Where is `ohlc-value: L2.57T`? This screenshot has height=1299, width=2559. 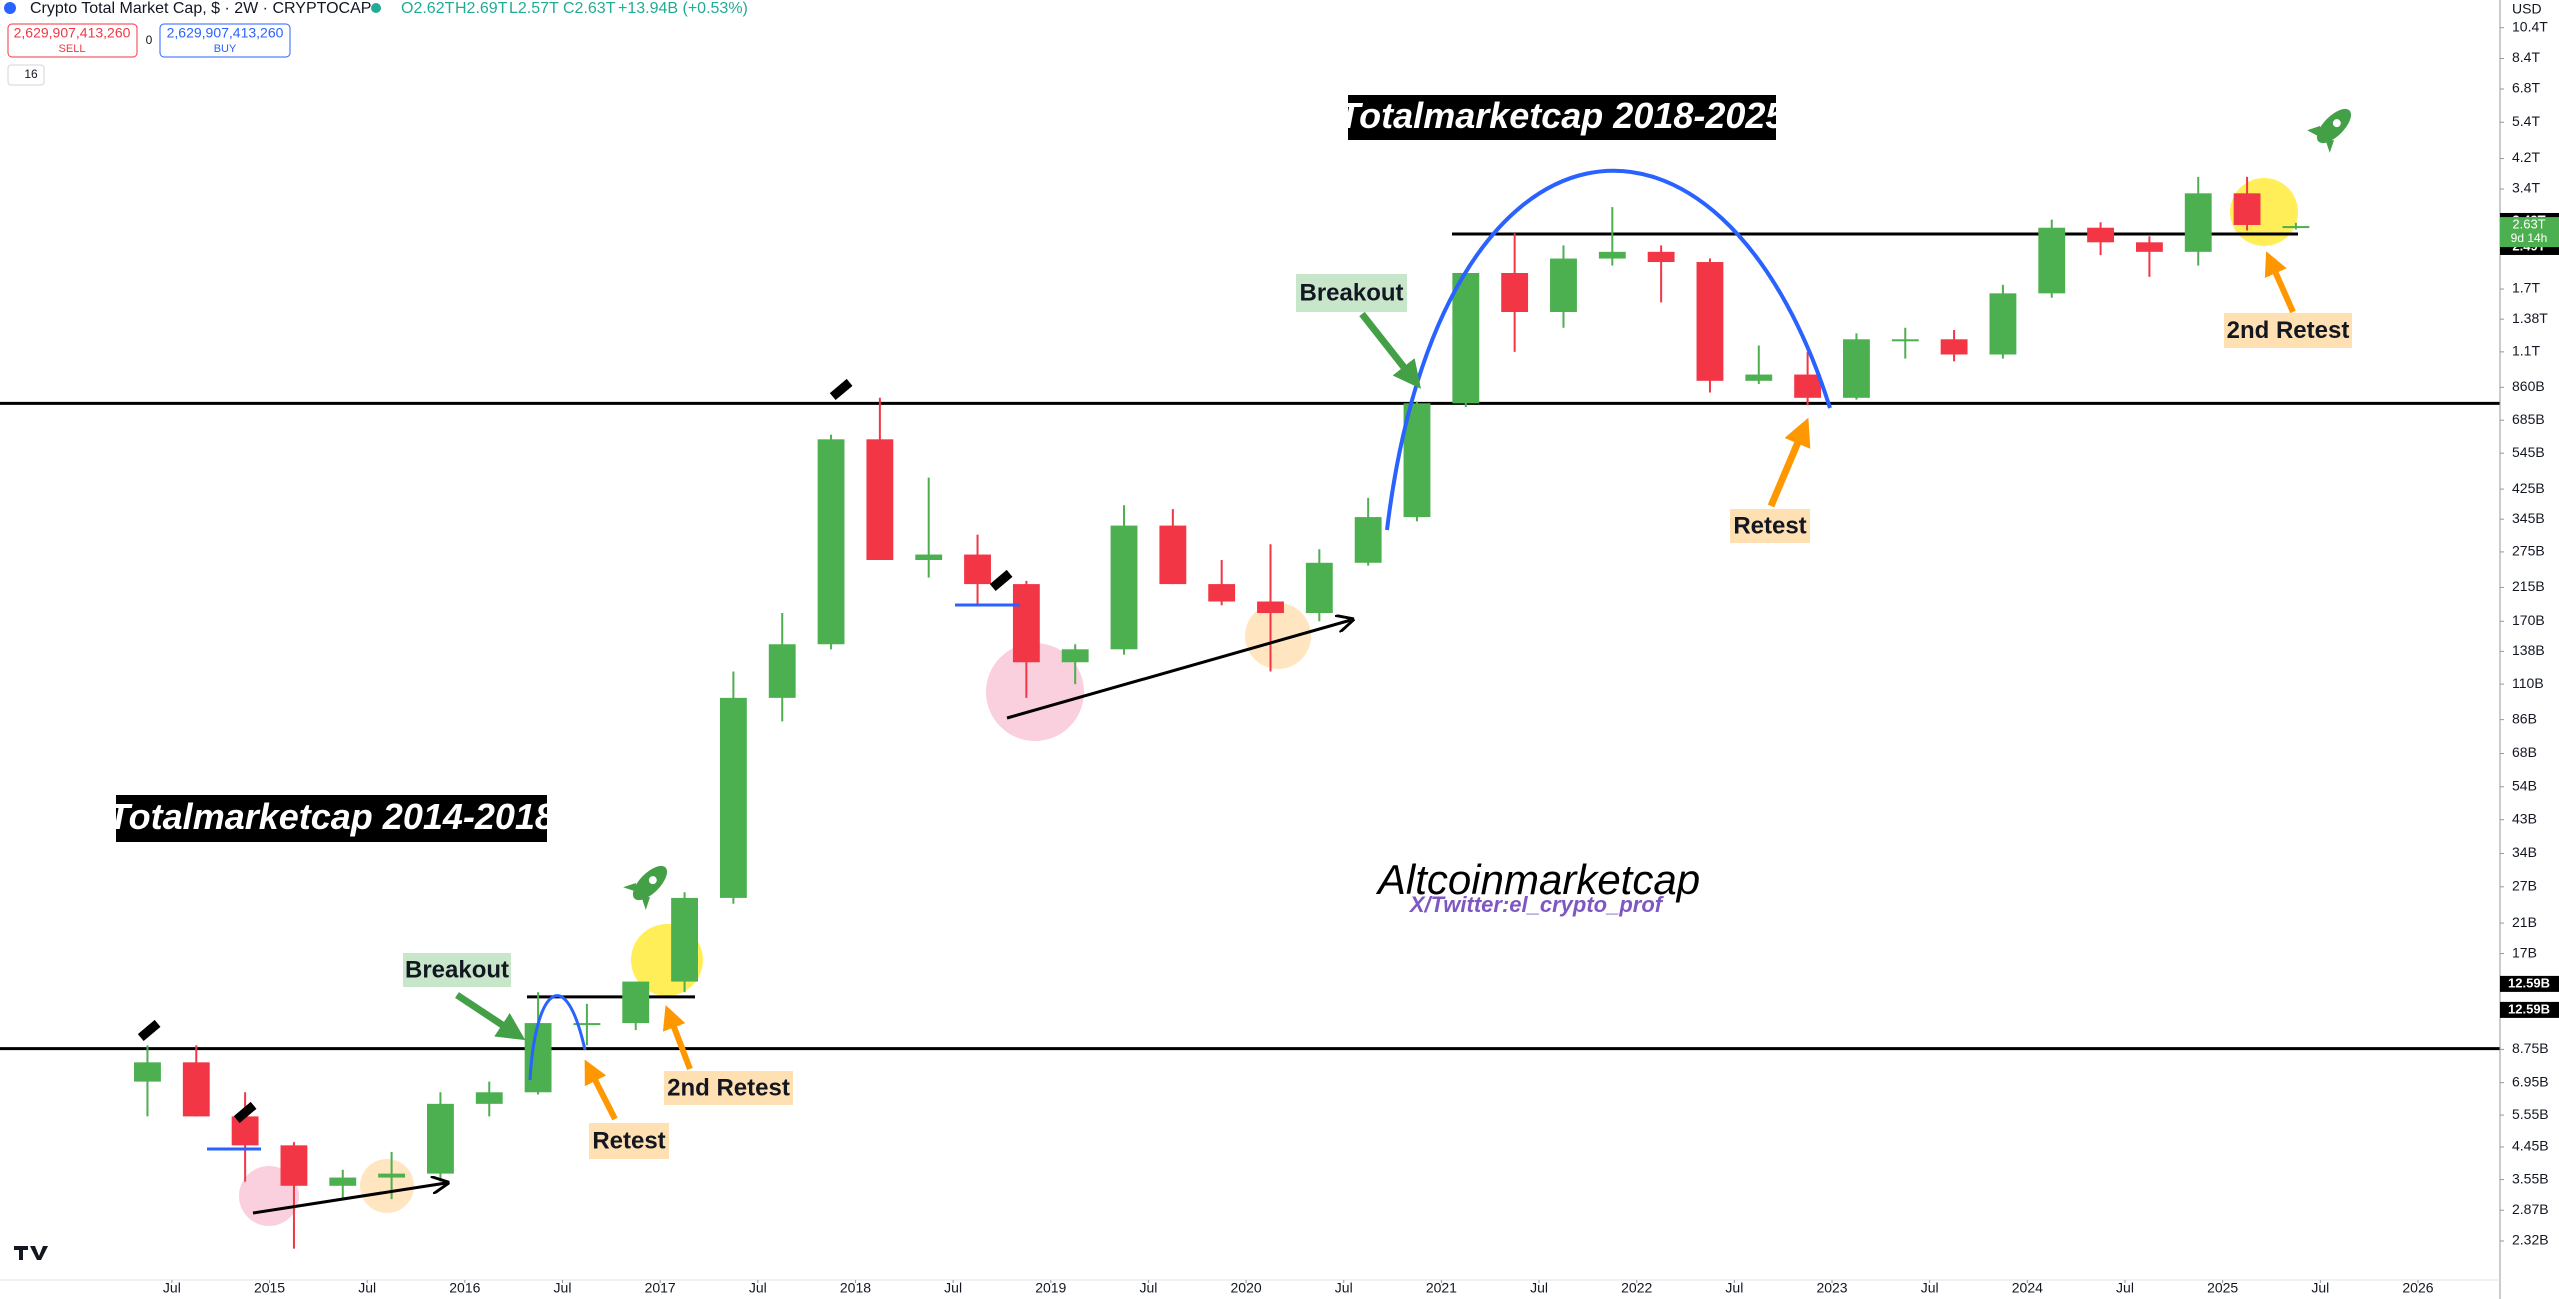
ohlc-value: L2.57T is located at coordinates (534, 8).